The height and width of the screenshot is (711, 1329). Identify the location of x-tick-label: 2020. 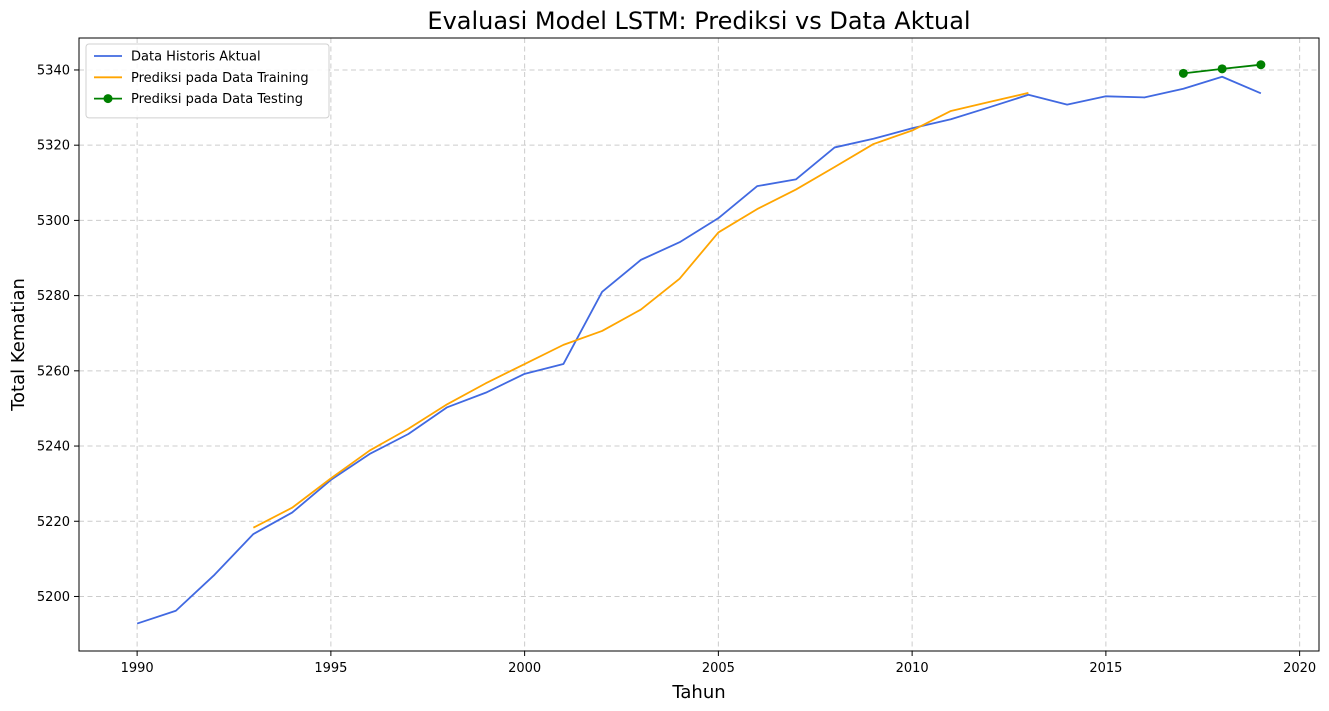
(1299, 668).